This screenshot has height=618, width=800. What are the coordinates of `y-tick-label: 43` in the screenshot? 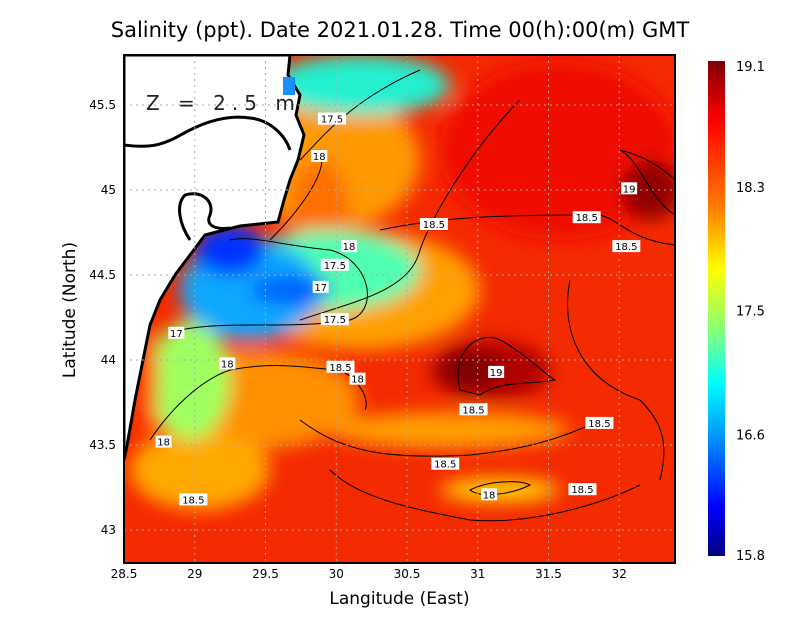 It's located at (108, 530).